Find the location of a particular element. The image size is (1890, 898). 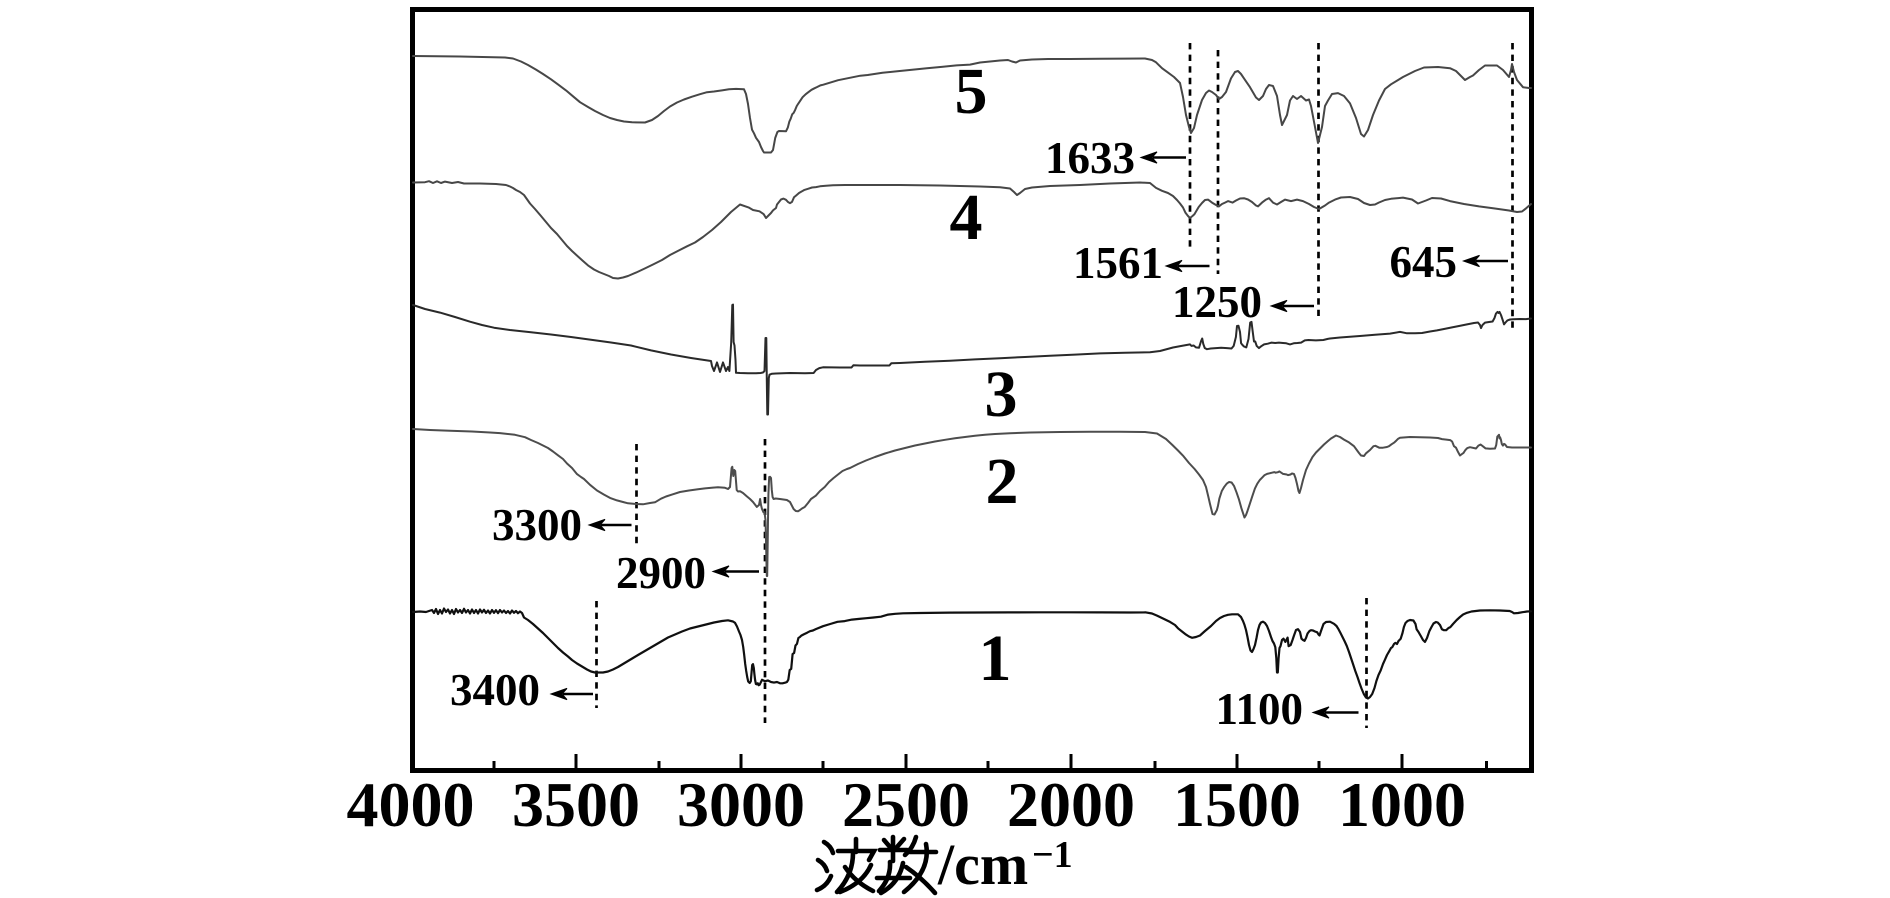

svg-text: /cm is located at coordinates (982, 864).